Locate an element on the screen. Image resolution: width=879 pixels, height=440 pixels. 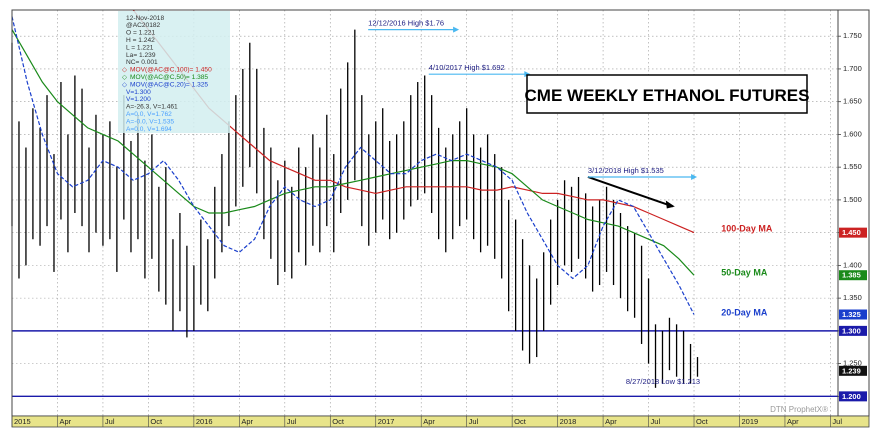
watermark: DTN ProphetX® is located at coordinates (799, 409).